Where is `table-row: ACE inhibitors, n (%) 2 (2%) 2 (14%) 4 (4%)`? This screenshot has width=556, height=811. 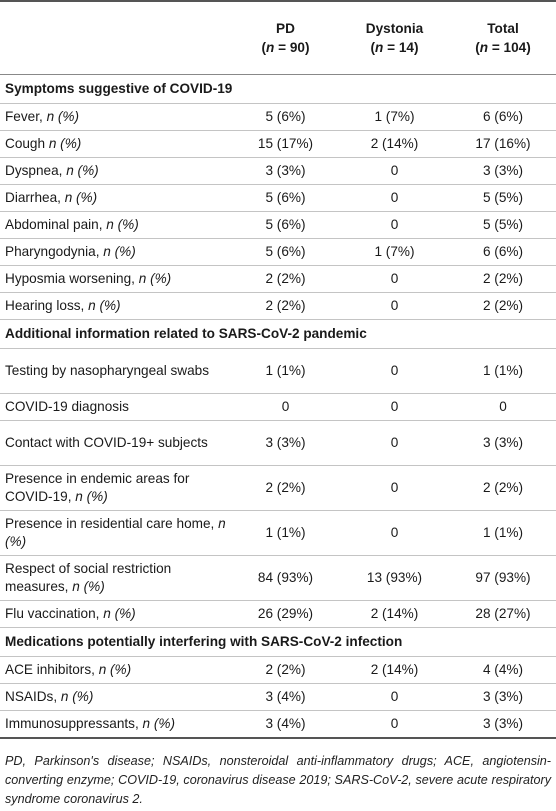
table-row: ACE inhibitors, n (%) 2 (2%) 2 (14%) 4 (4%) is located at coordinates (278, 670).